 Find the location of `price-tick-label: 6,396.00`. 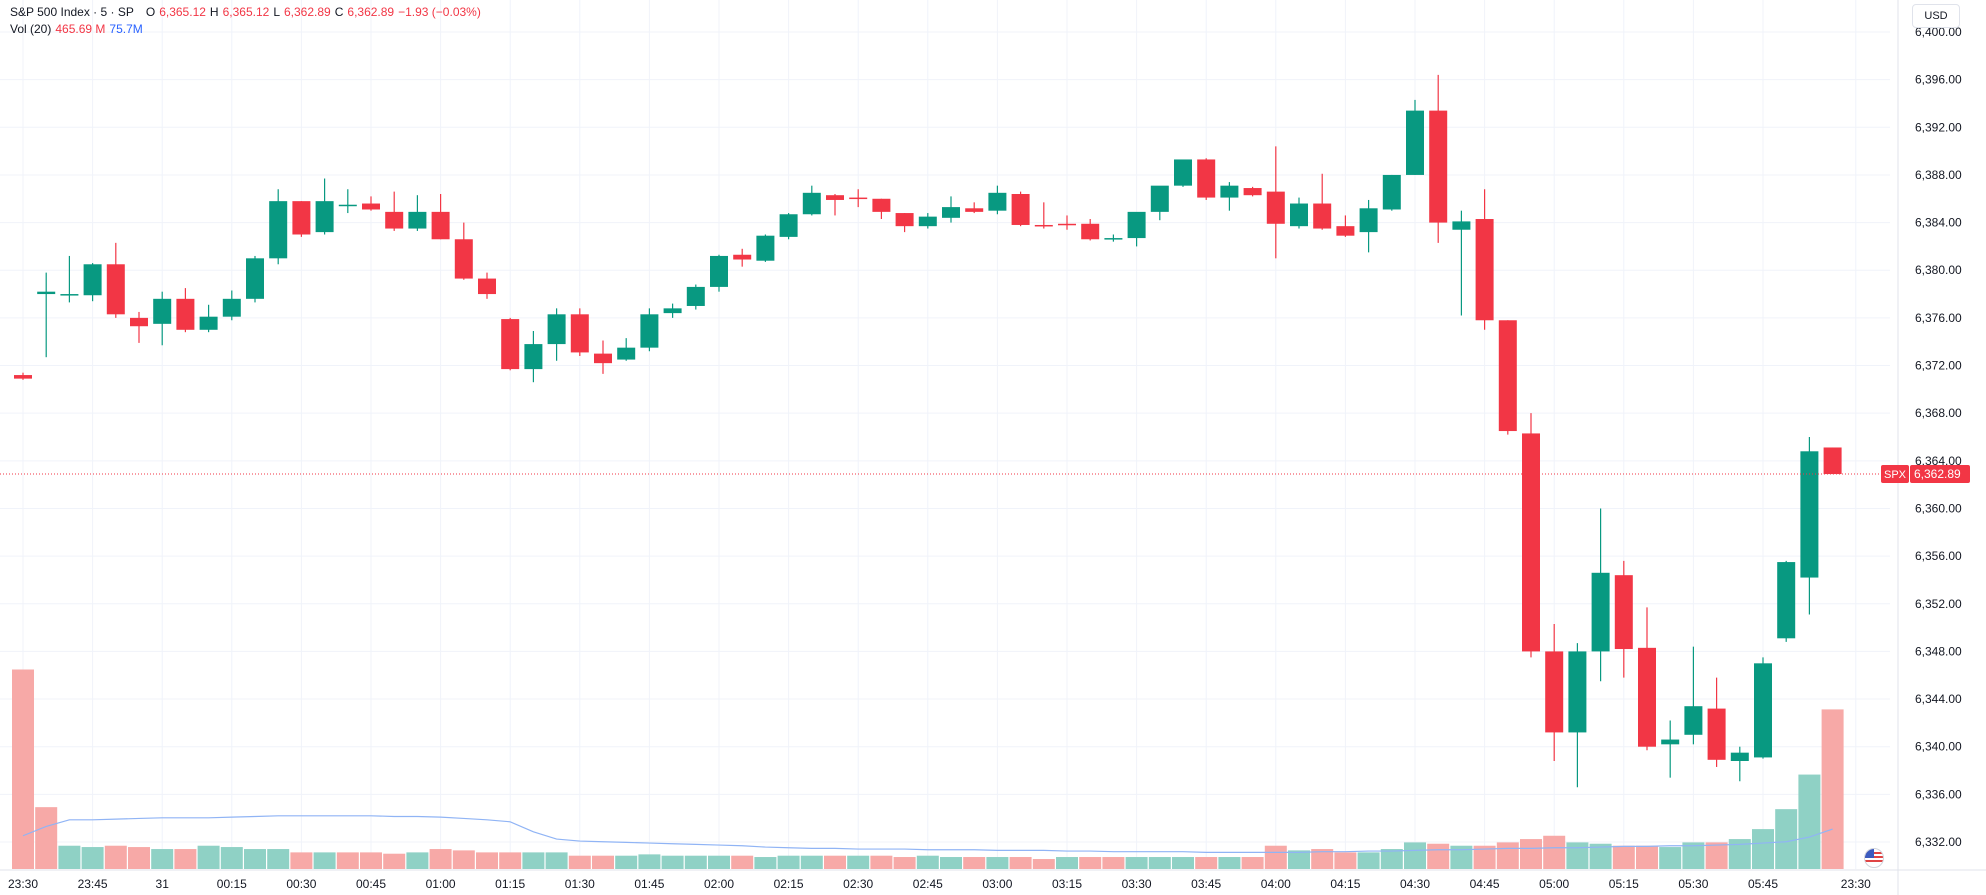

price-tick-label: 6,396.00 is located at coordinates (1938, 80).